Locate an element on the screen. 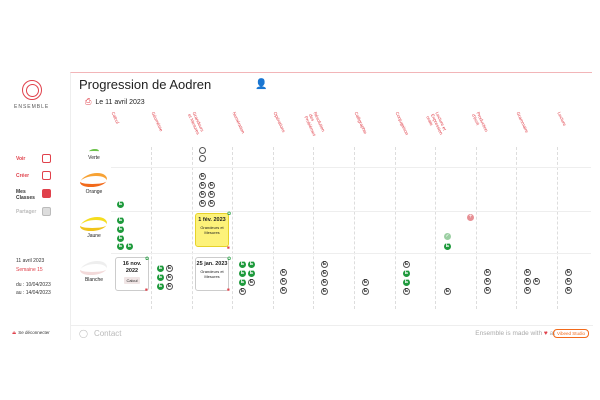  level-blanche: Blanche is located at coordinates (94, 272).